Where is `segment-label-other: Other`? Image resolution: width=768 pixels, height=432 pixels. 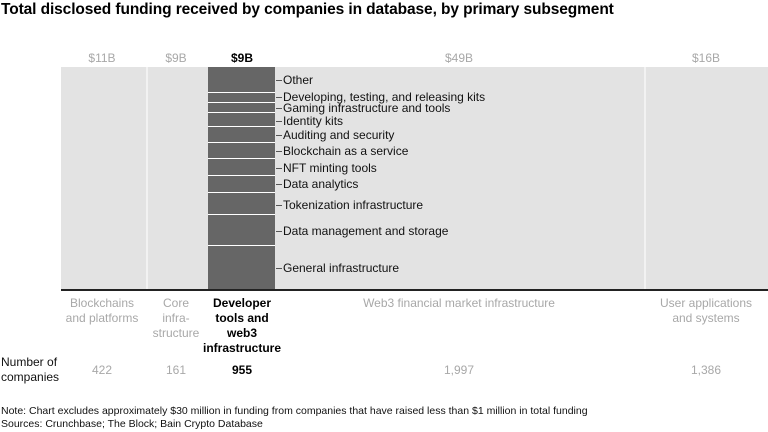
segment-label-other: Other is located at coordinates (298, 80).